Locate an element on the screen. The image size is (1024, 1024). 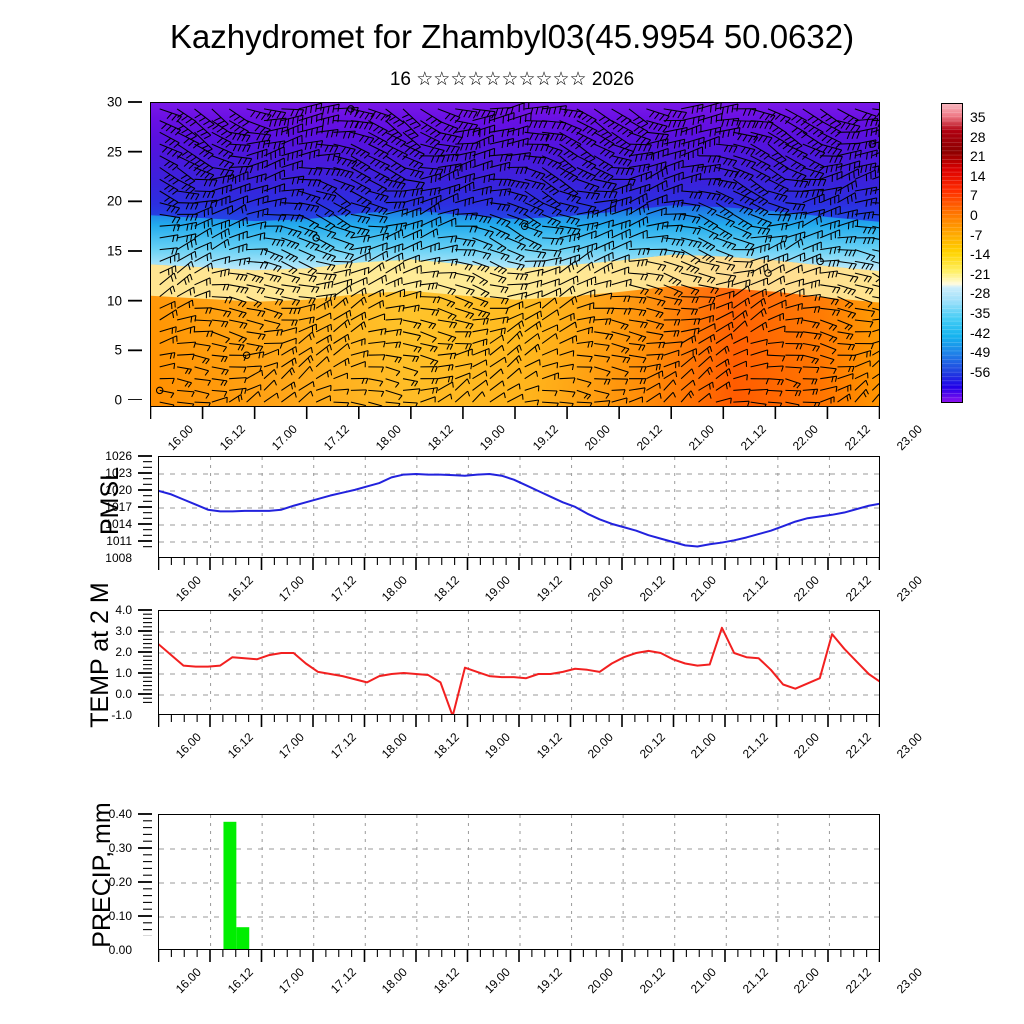
temp-y-axis: -1.0 0.0 1.0 2.0 3.0 4.0 is located at coordinates (130, 661).